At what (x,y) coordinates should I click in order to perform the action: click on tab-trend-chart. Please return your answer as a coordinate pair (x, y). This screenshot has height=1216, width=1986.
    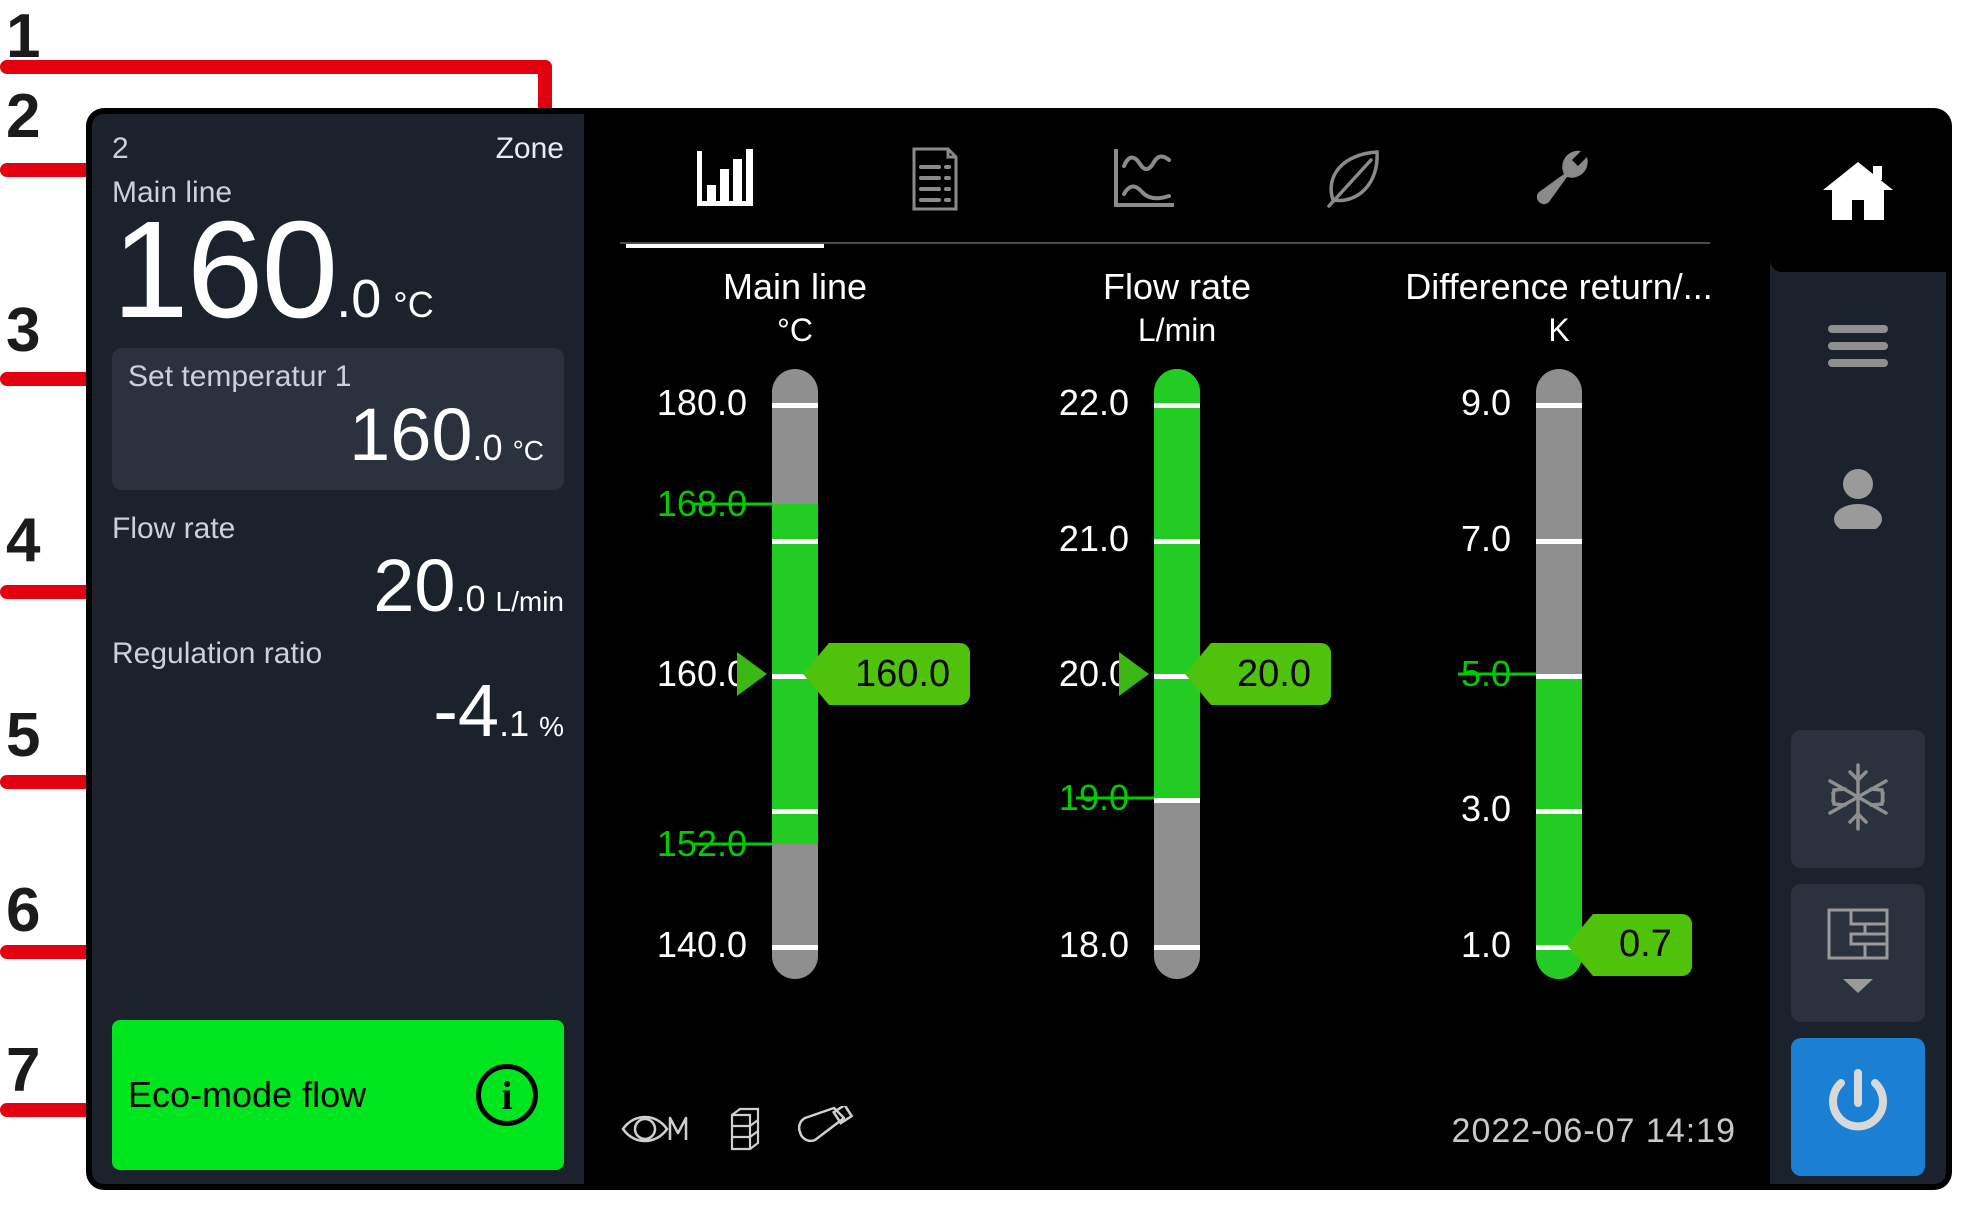
    Looking at the image, I should click on (1145, 179).